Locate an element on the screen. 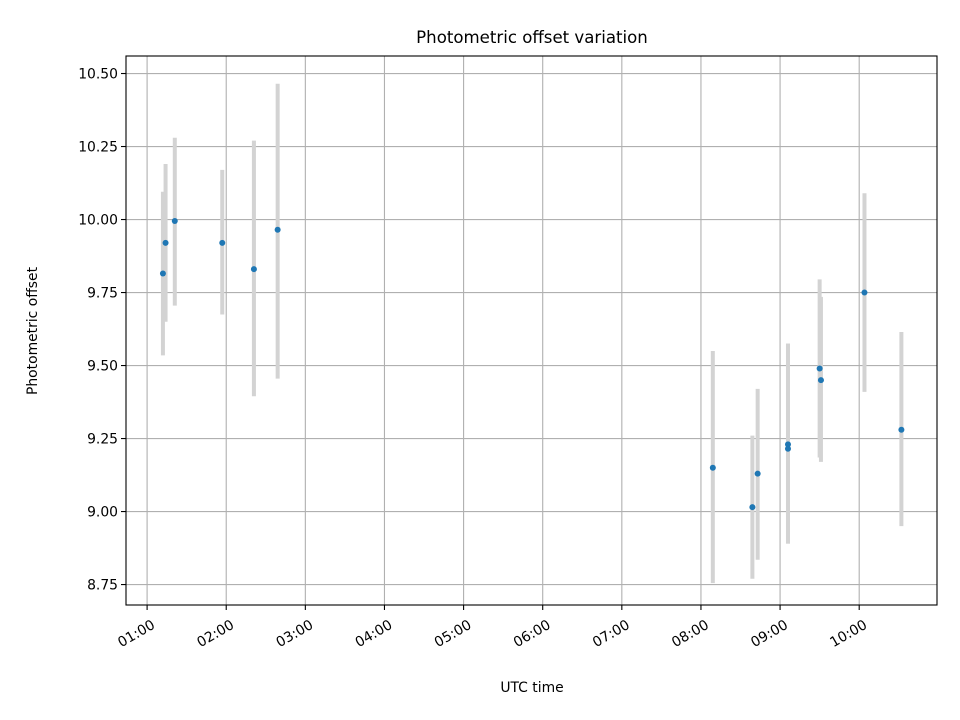 The image size is (960, 720). y-tick-label: 10.25 is located at coordinates (98, 148).